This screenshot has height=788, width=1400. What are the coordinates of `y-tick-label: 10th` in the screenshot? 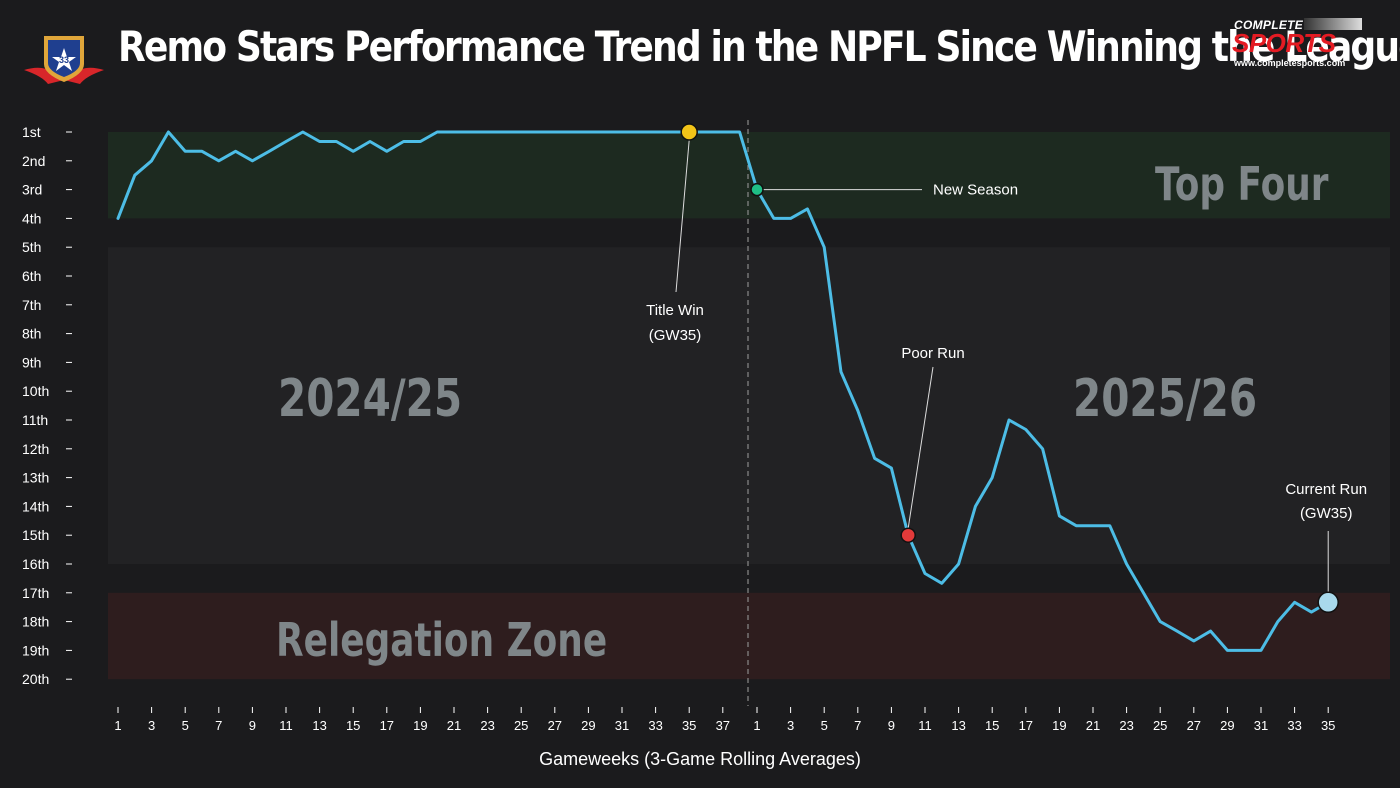 It's located at (35, 391).